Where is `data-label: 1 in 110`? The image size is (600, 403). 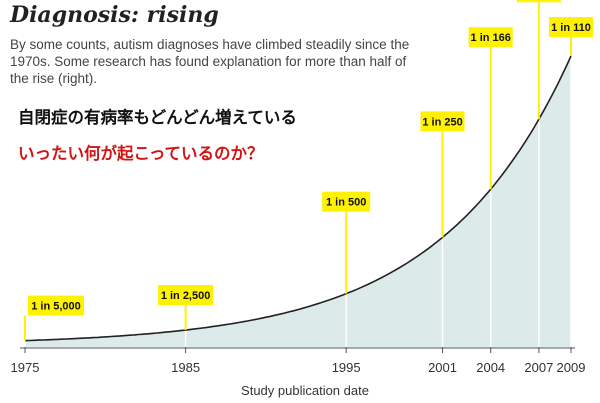
data-label: 1 in 110 is located at coordinates (571, 28).